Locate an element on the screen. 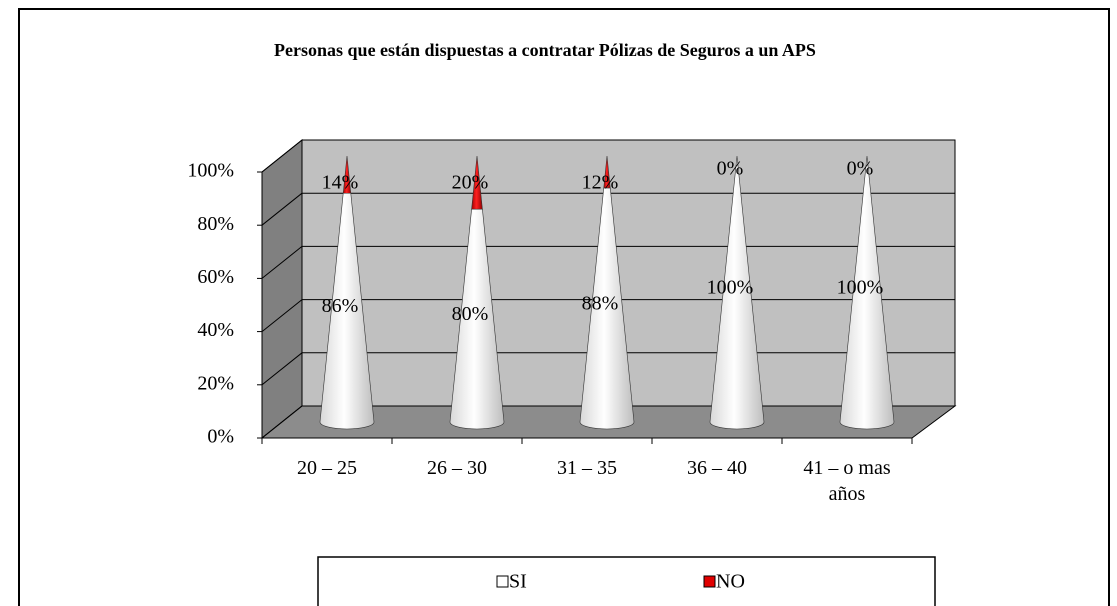 This screenshot has width=1117, height=606. y-tick-label: 20% is located at coordinates (215, 383).